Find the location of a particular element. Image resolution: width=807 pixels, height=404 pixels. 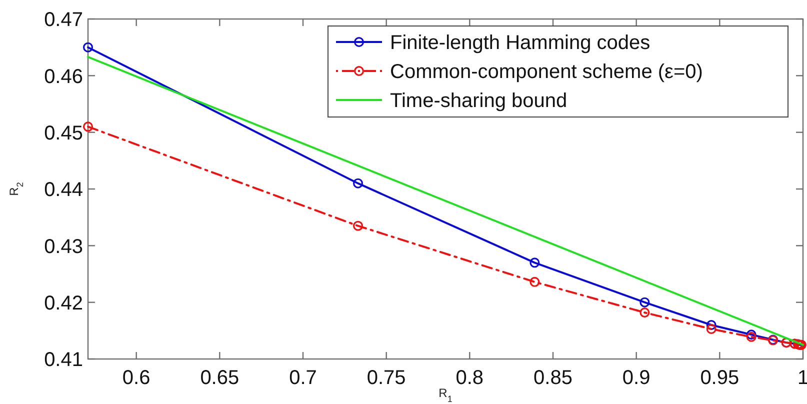

legend-label: Common-component scheme (ε=0) is located at coordinates (546, 72).